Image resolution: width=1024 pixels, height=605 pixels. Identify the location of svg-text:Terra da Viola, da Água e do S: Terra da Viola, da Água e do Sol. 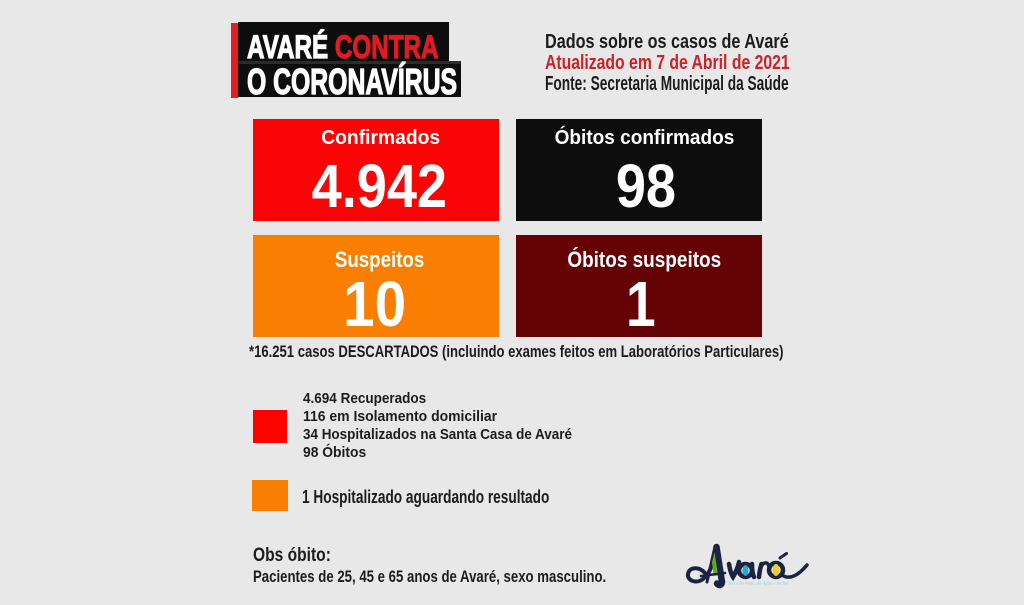
(758, 584).